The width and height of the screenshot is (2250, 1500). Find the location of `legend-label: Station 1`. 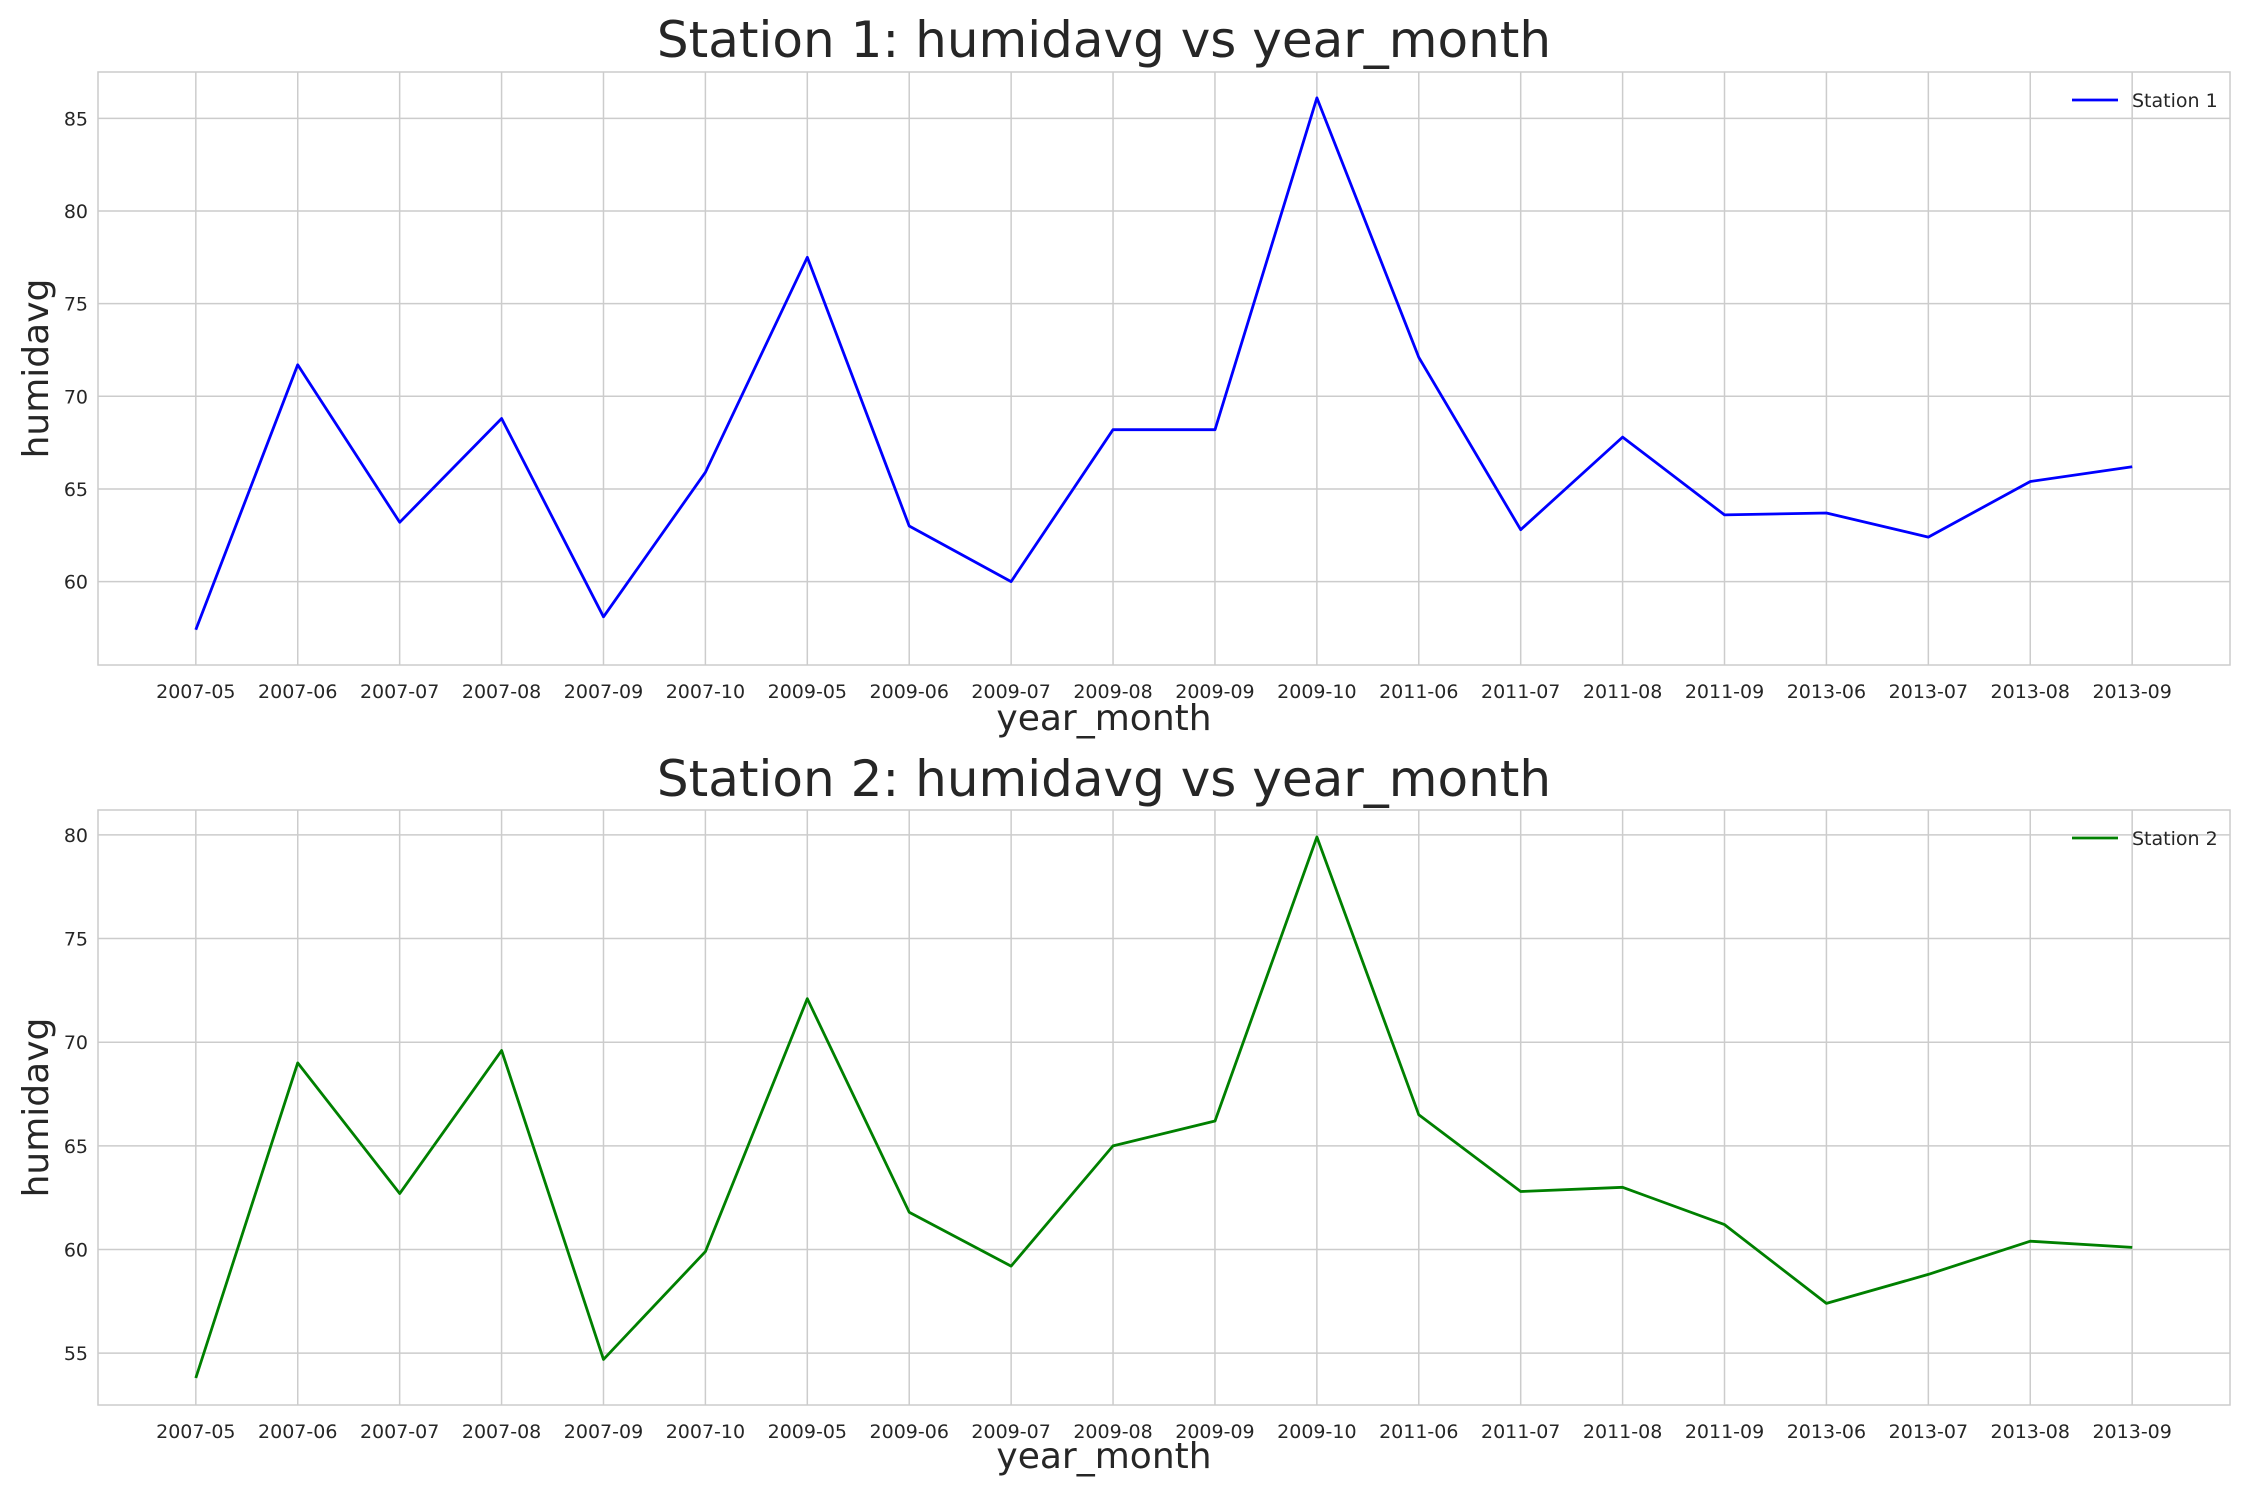

legend-label: Station 1 is located at coordinates (2175, 101).